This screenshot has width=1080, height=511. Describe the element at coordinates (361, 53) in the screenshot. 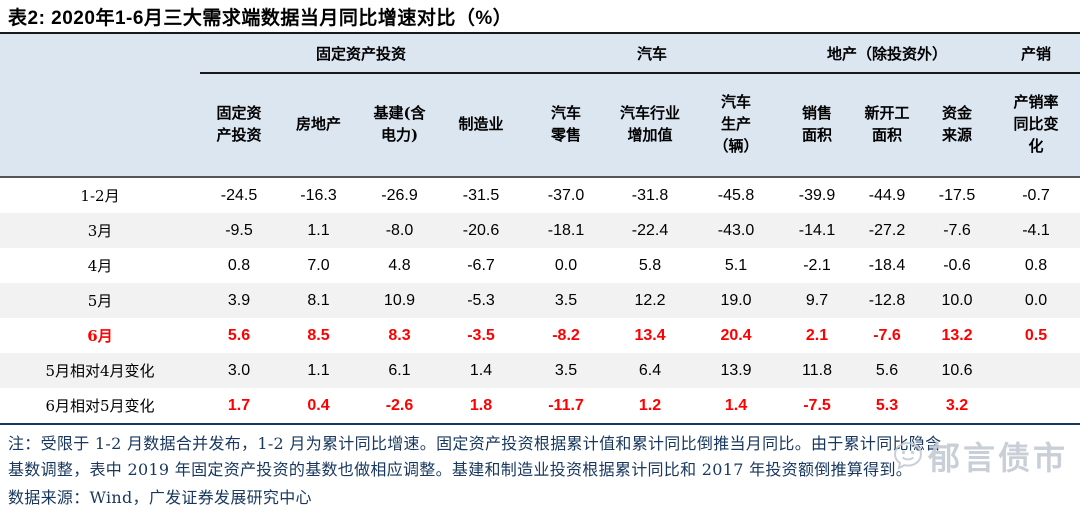

I see `group-fixed-asset-investment: 固定资产投资` at that location.